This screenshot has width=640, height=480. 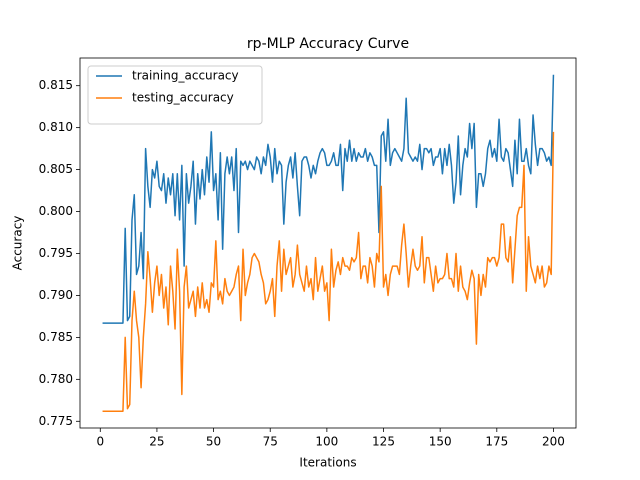 I want to click on y-tick-label: 0.785, so click(x=56, y=337).